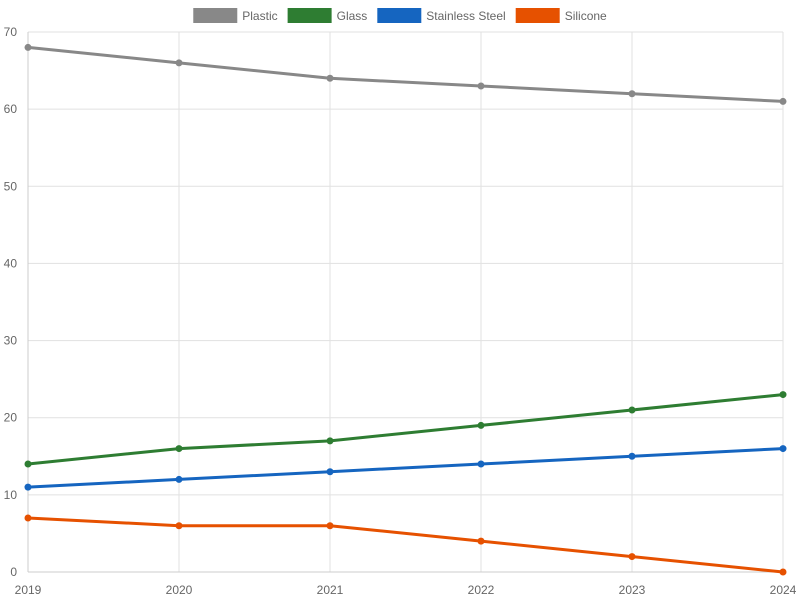 The height and width of the screenshot is (600, 800). What do you see at coordinates (11, 186) in the screenshot?
I see `y-tick-label: 50` at bounding box center [11, 186].